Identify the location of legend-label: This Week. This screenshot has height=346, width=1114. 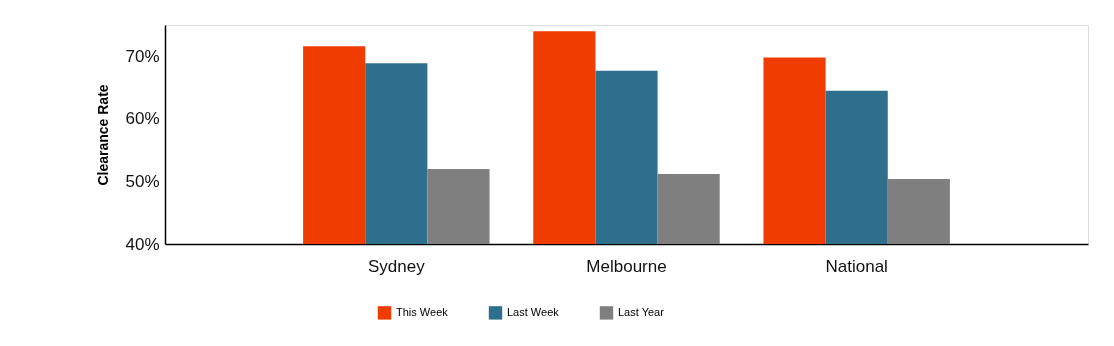
(422, 311).